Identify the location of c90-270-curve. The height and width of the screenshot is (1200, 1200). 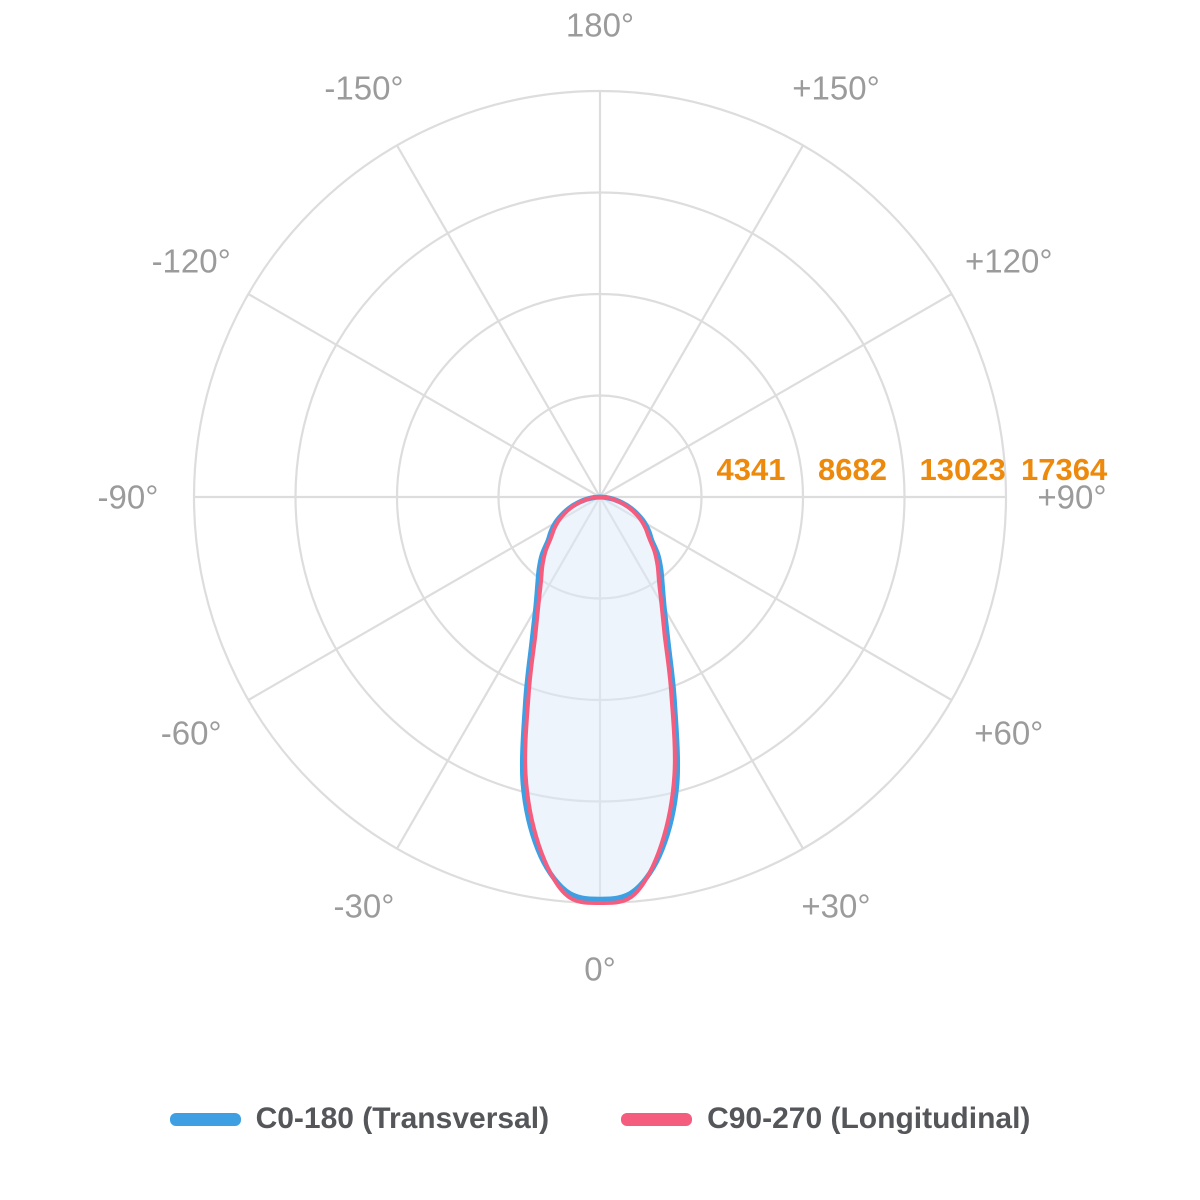
(600, 700).